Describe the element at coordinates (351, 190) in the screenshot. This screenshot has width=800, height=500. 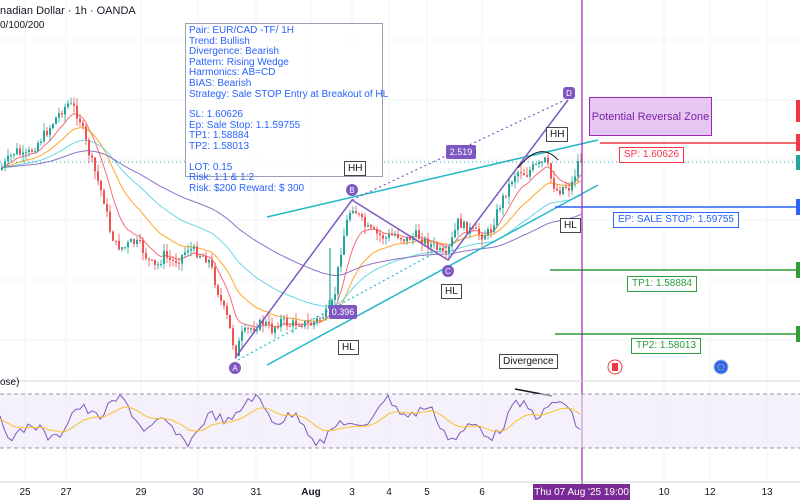
I see `point-b-label: B` at that location.